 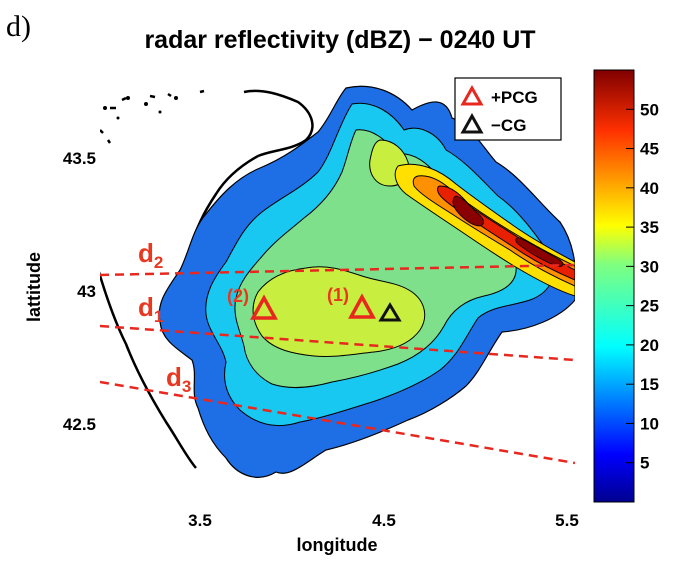 I want to click on transect-d3, so click(x=337, y=422).